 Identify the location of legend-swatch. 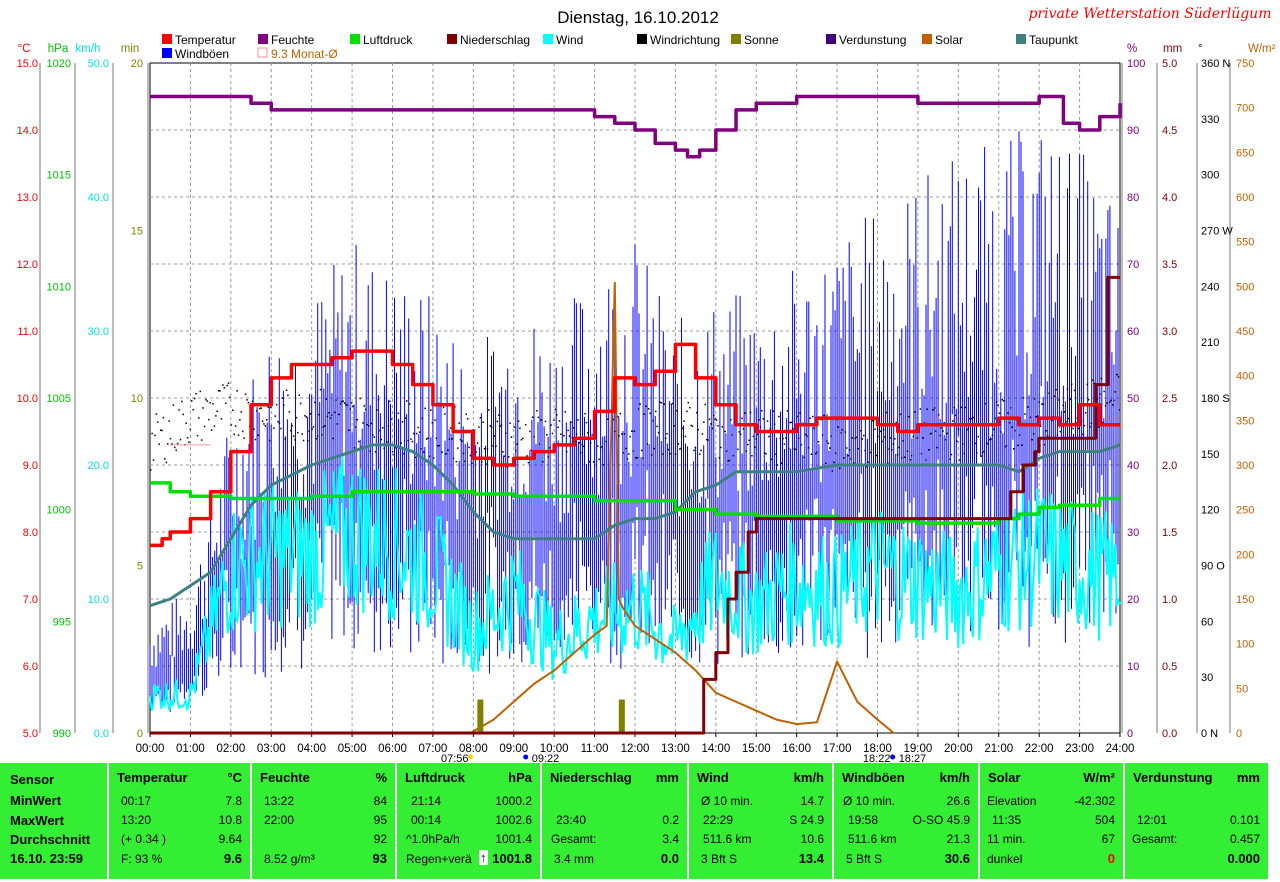
(1021, 39).